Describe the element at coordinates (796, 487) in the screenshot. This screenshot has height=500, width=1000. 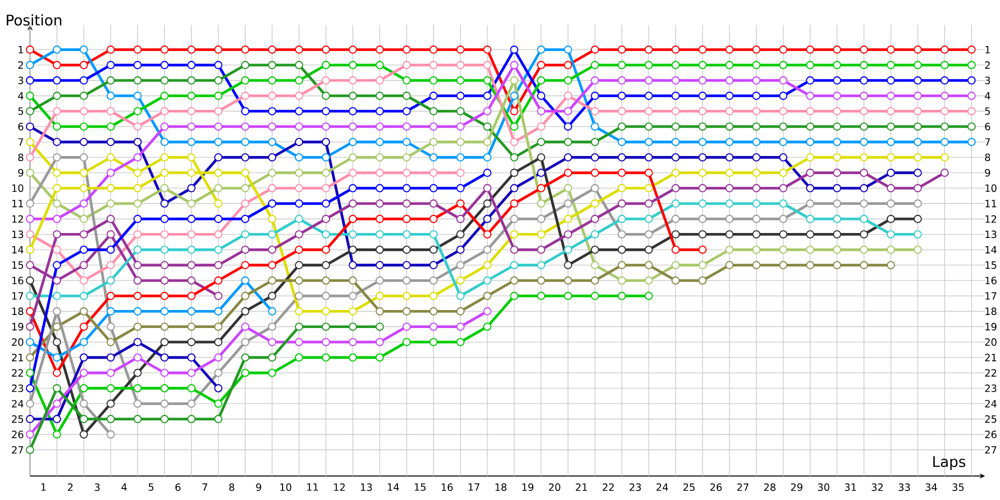
I see `x-tick-label: 29` at that location.